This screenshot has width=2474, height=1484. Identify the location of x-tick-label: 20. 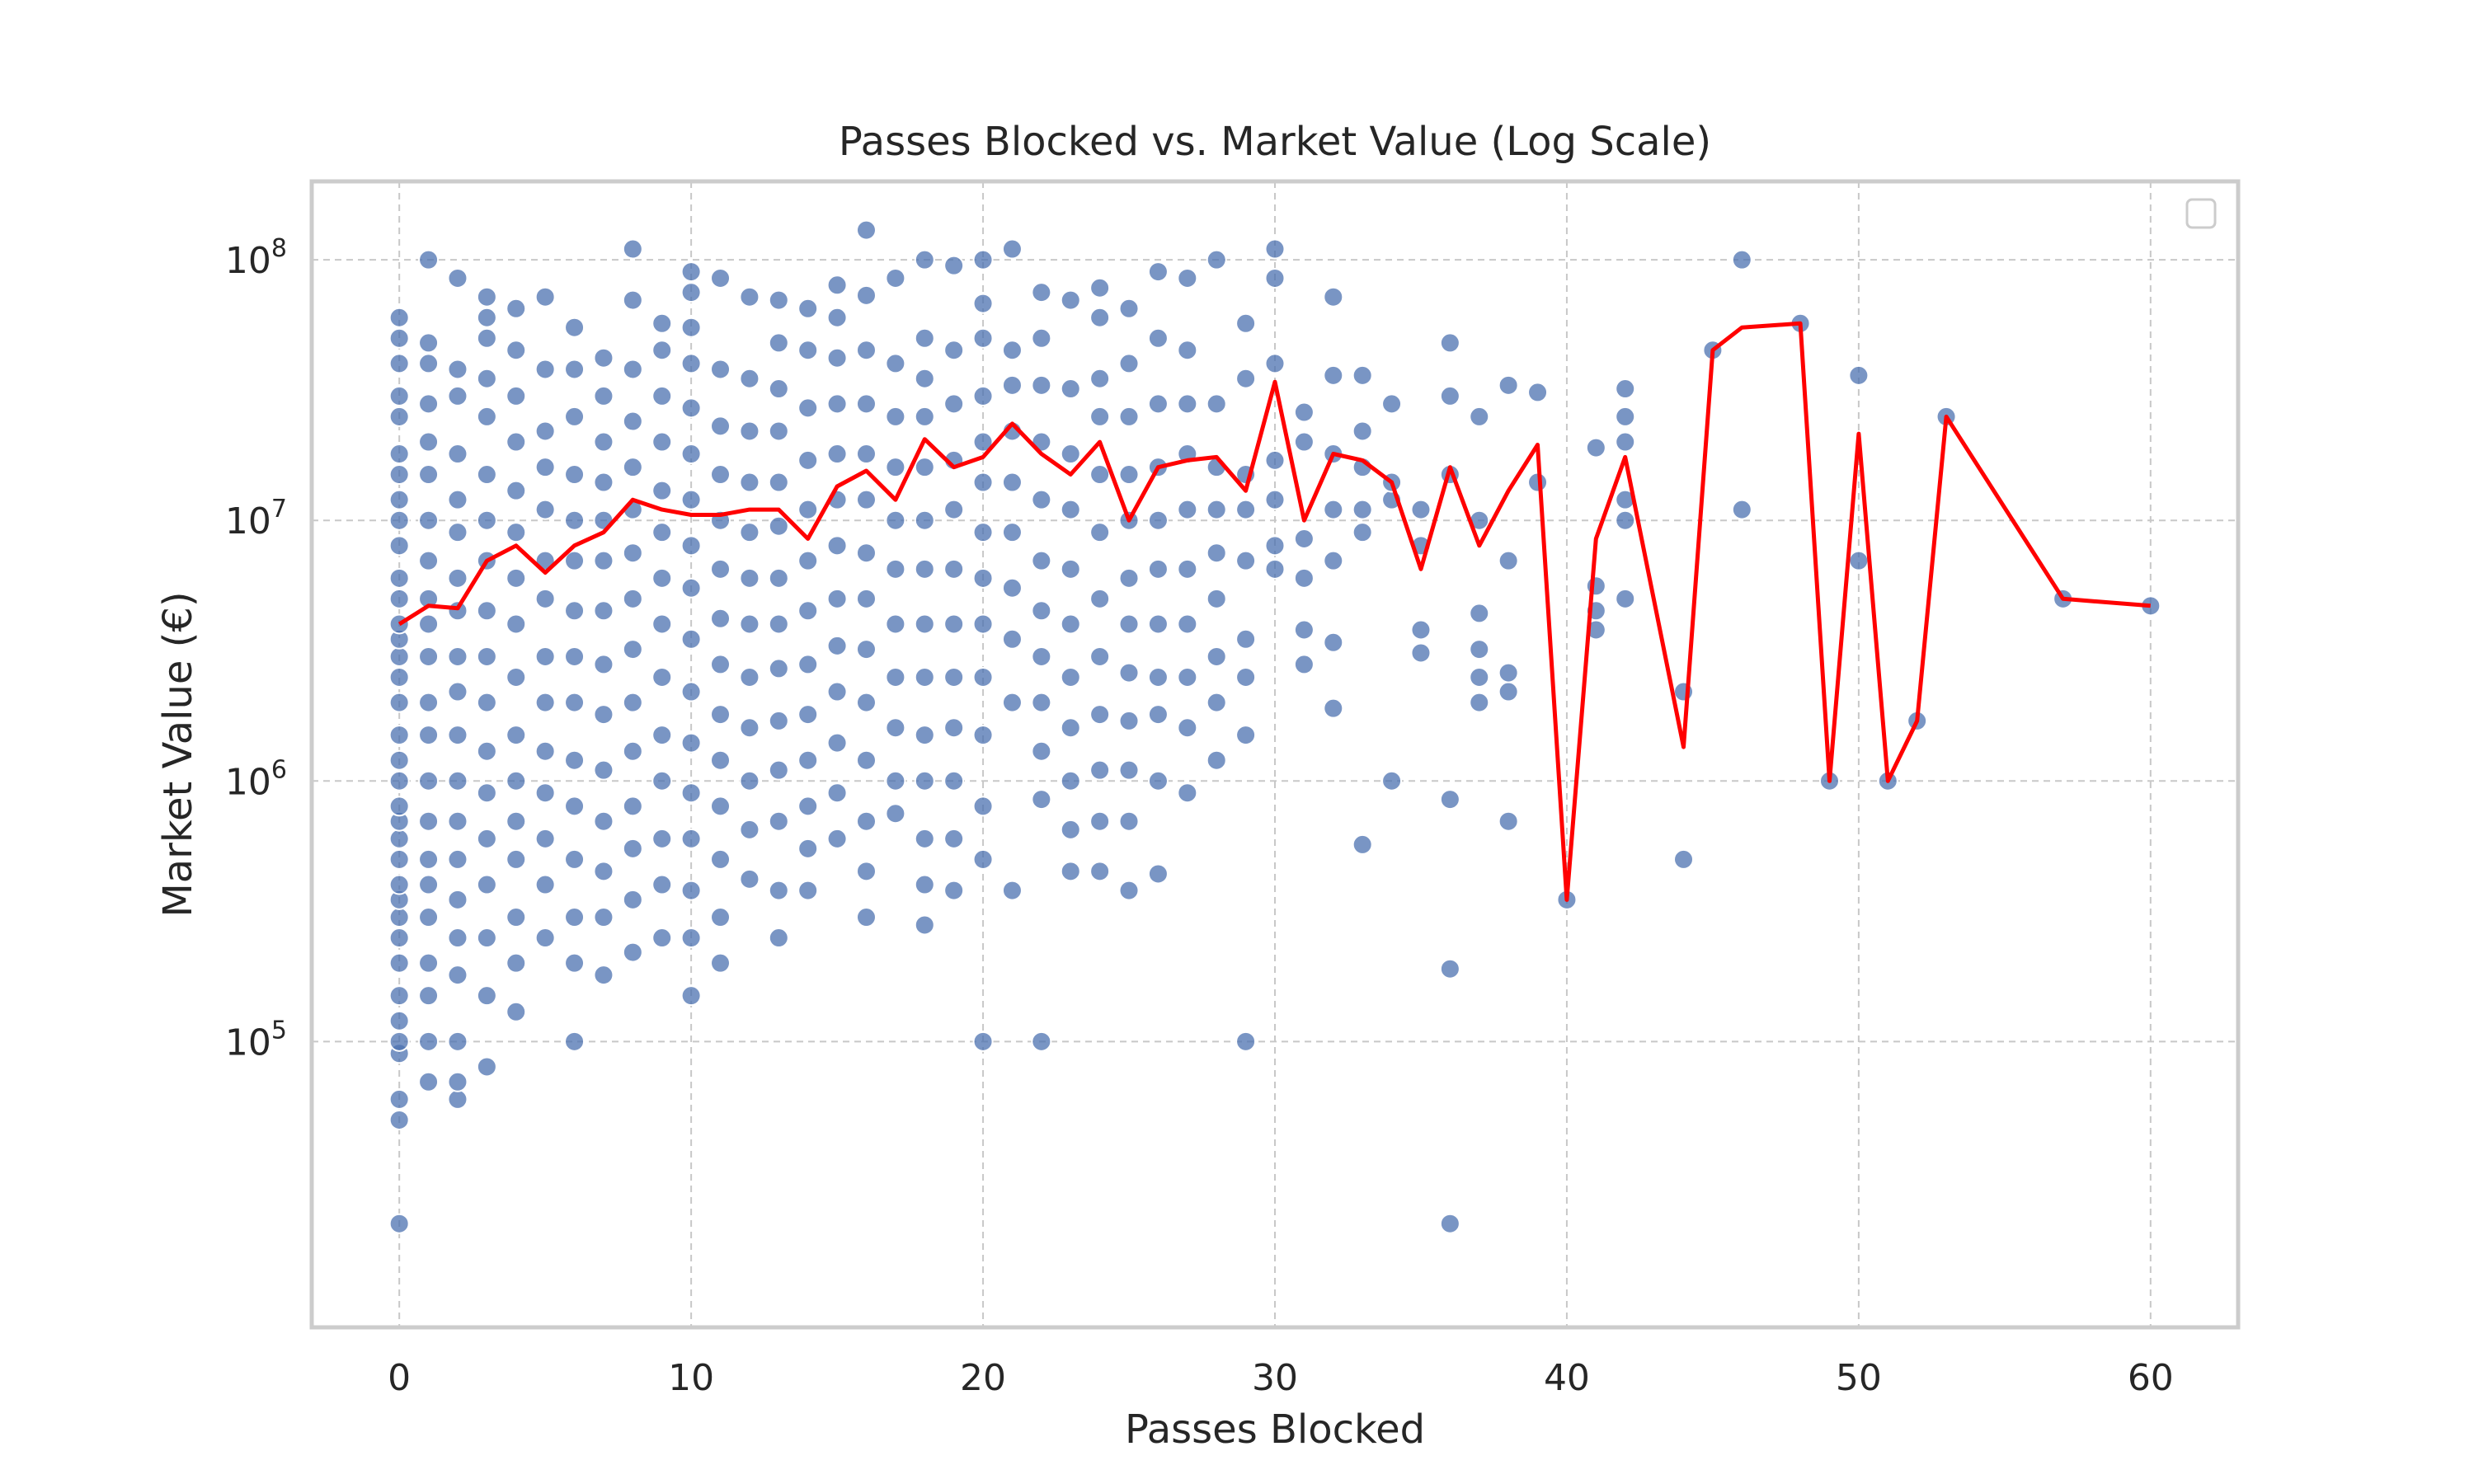
(983, 1378).